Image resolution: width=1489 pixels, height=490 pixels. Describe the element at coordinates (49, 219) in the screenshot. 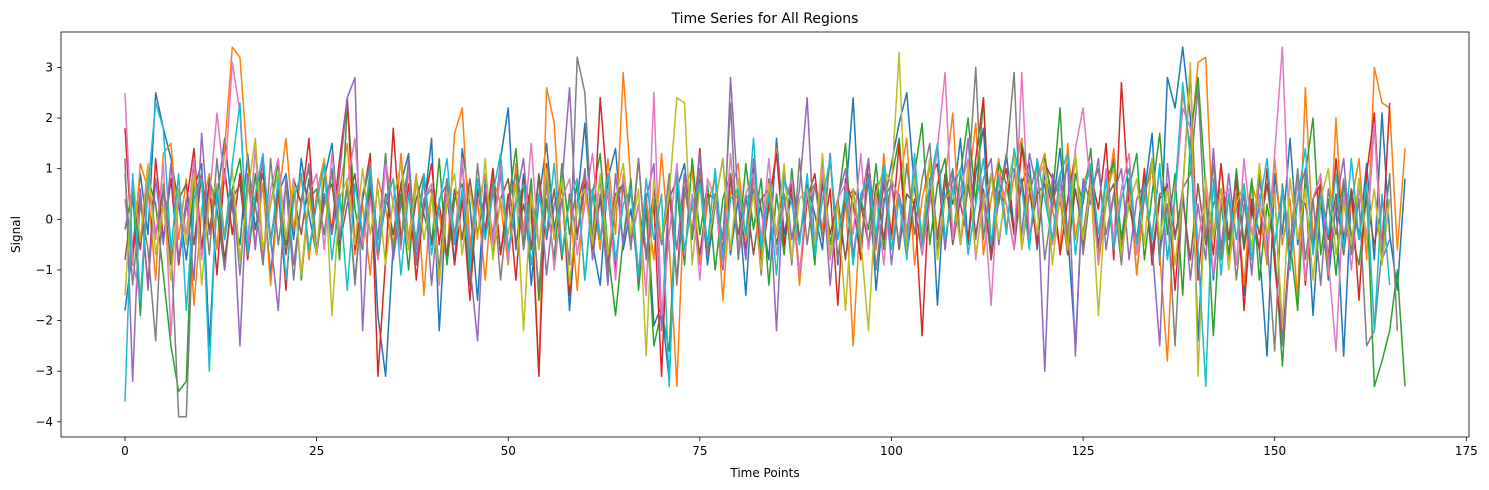

I see `y-tick-label: 0` at that location.